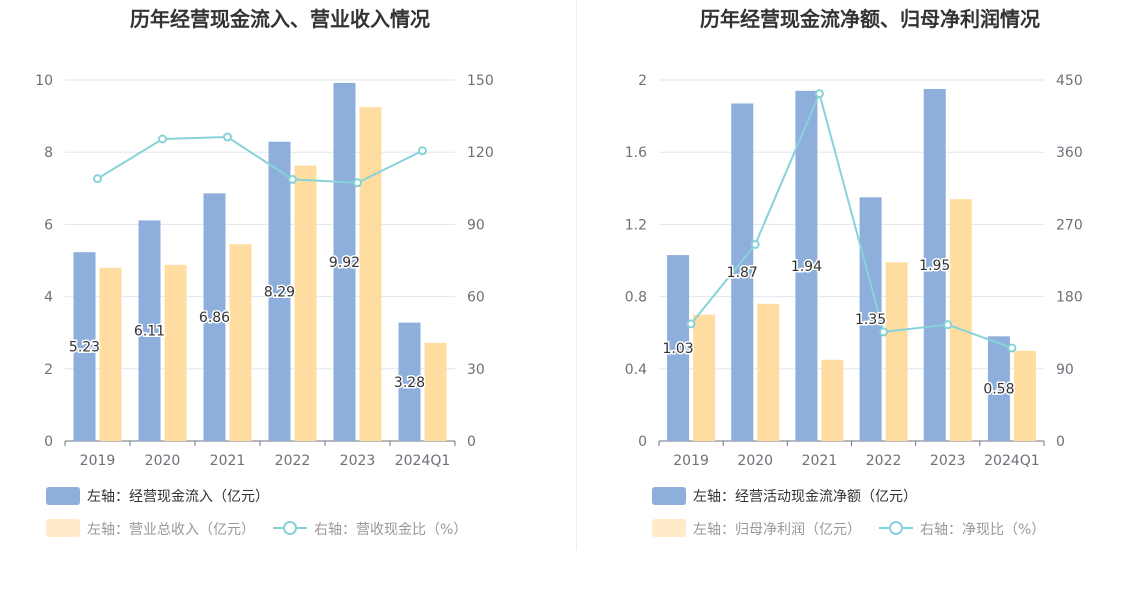 The width and height of the screenshot is (1148, 593). I want to click on legend-label-series2: 左轴：营业总收入（亿元）, so click(171, 530).